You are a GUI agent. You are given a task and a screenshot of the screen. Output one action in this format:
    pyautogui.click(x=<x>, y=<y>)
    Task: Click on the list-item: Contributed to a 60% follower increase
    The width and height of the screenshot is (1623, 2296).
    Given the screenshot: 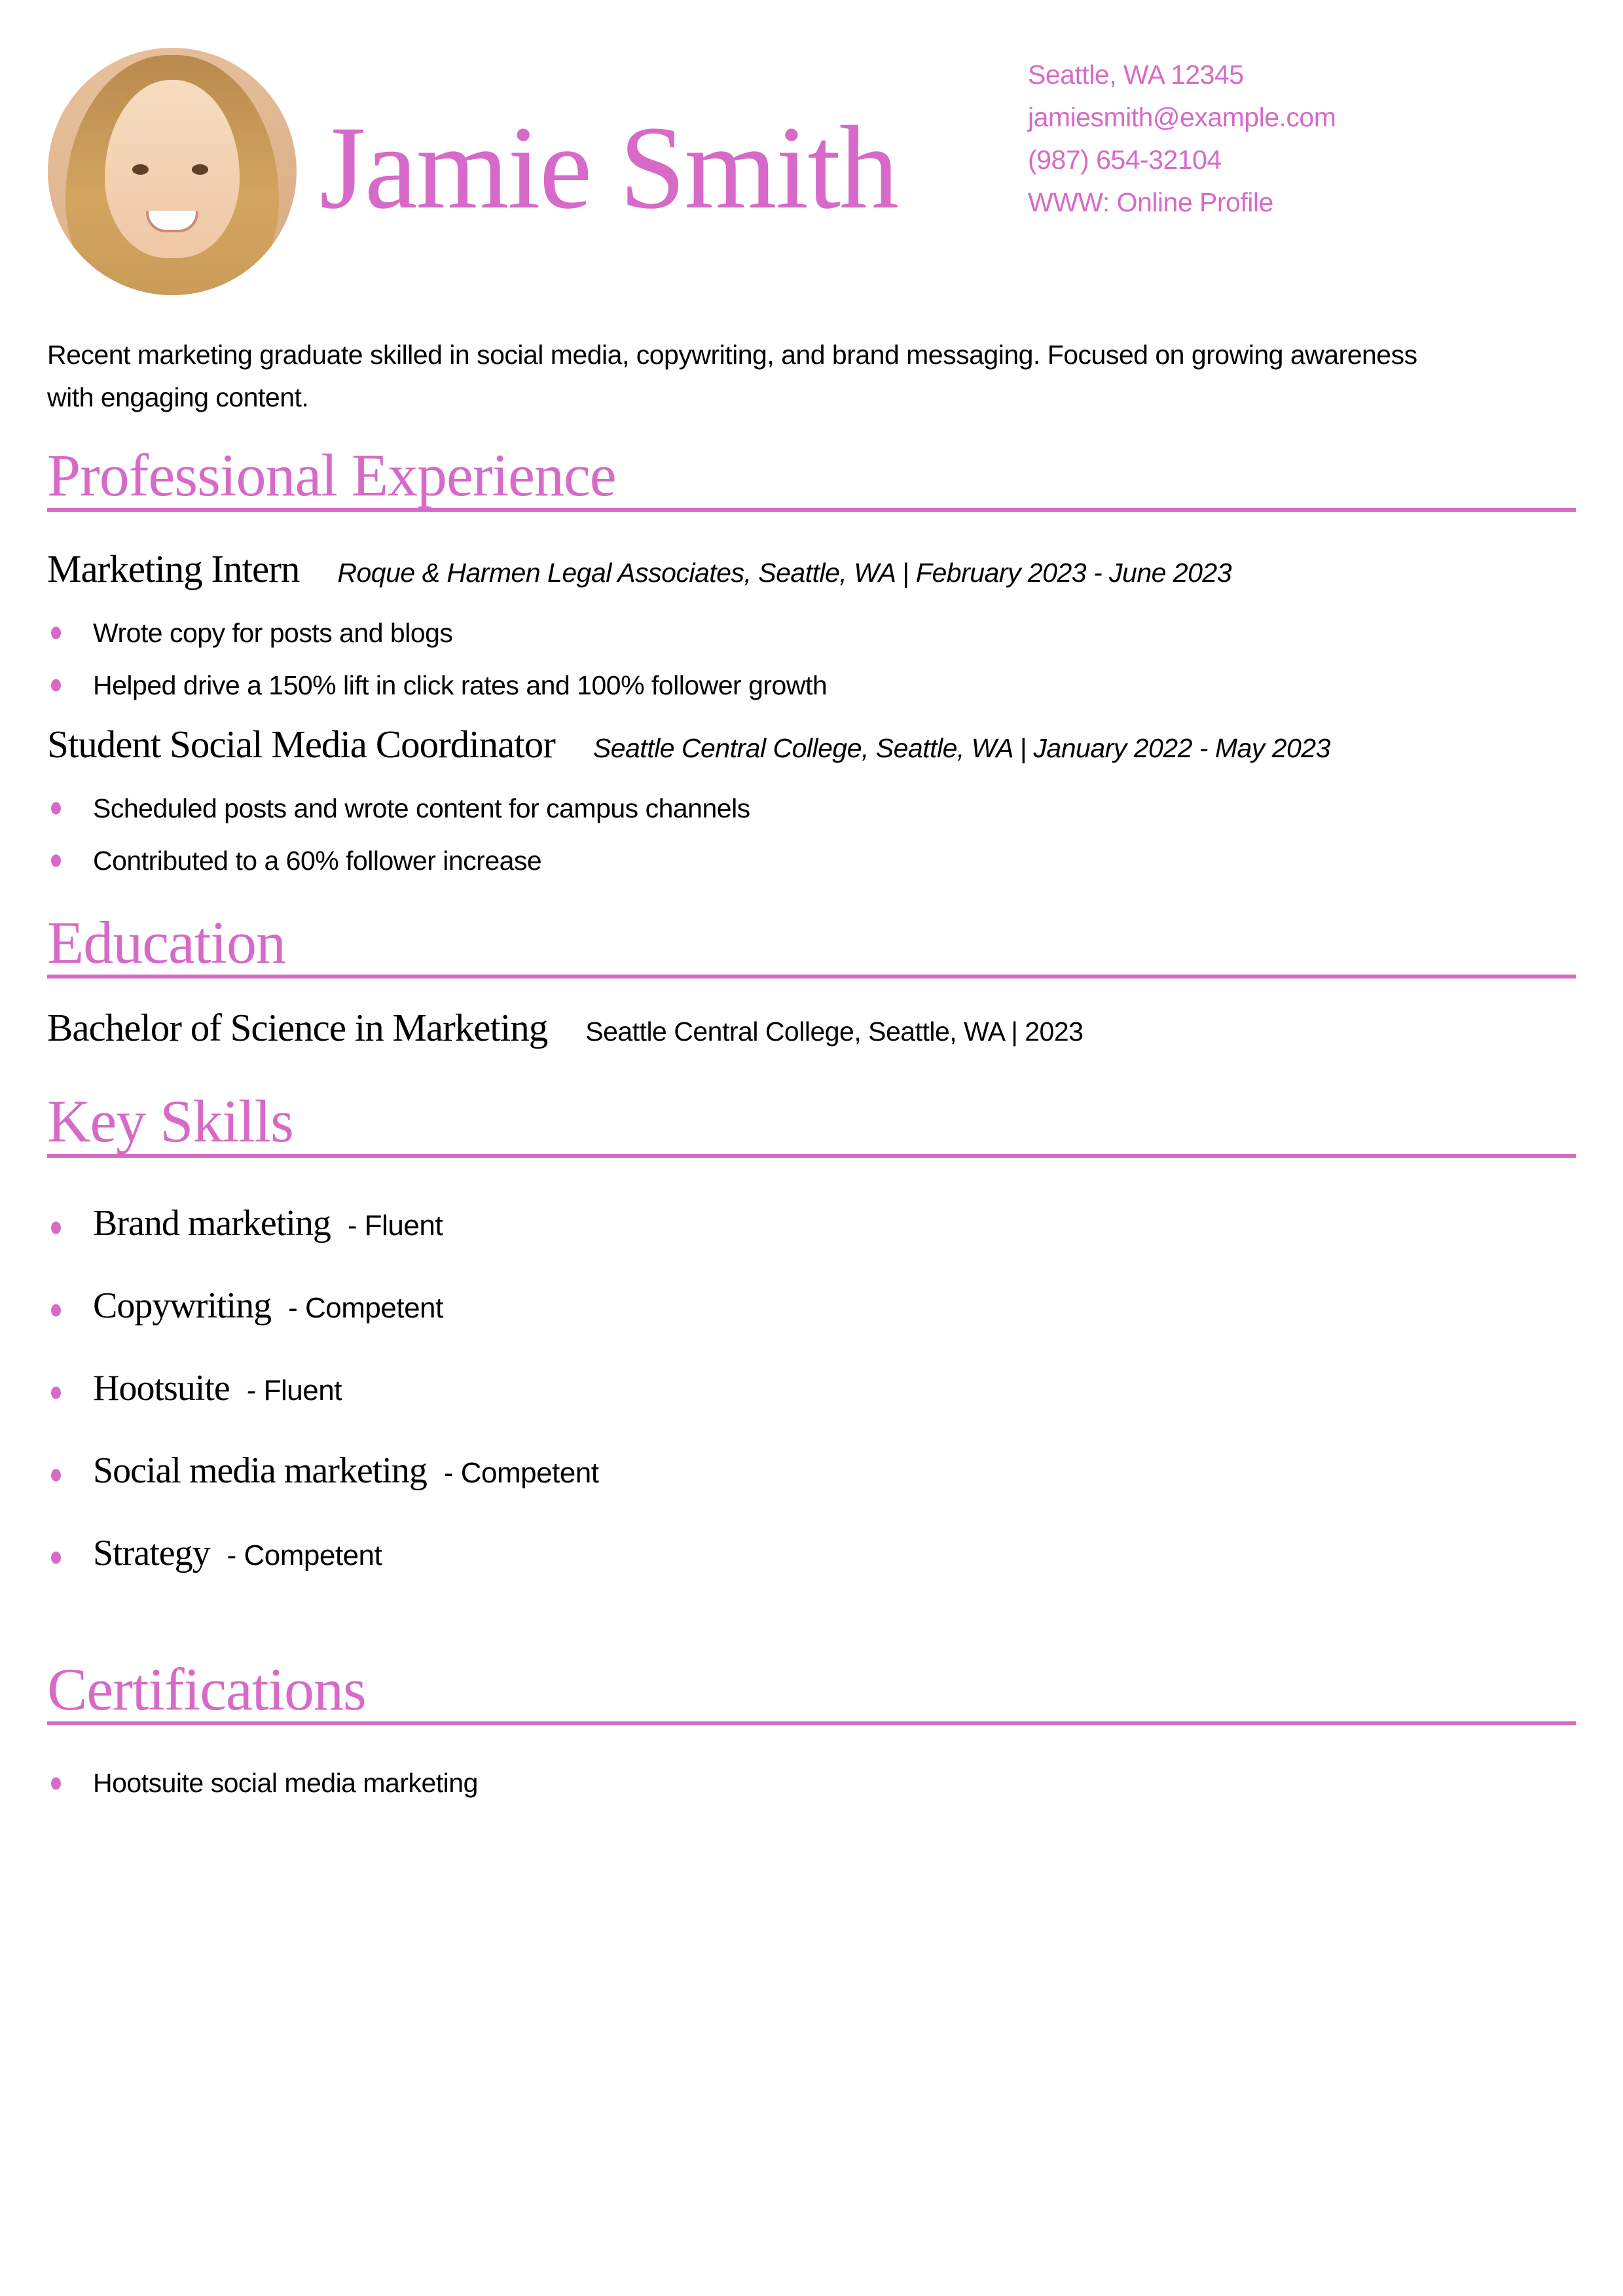 What is the action you would take?
    pyautogui.click(x=813, y=861)
    